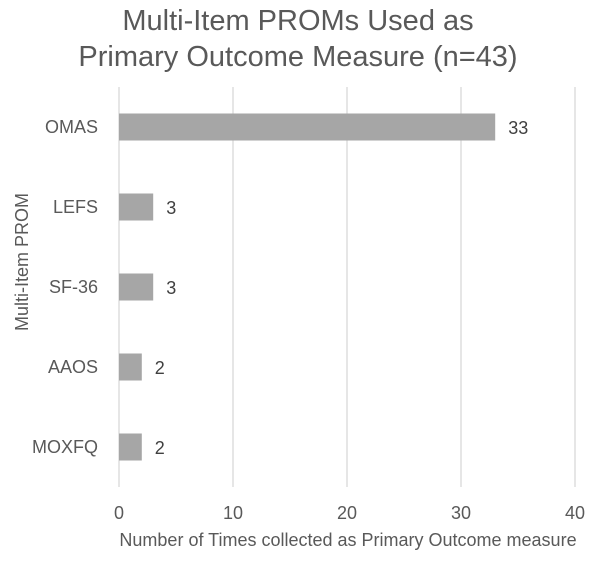  Describe the element at coordinates (298, 21) in the screenshot. I see `chart-title-line-1: Multi-Item PROMs Used as` at that location.